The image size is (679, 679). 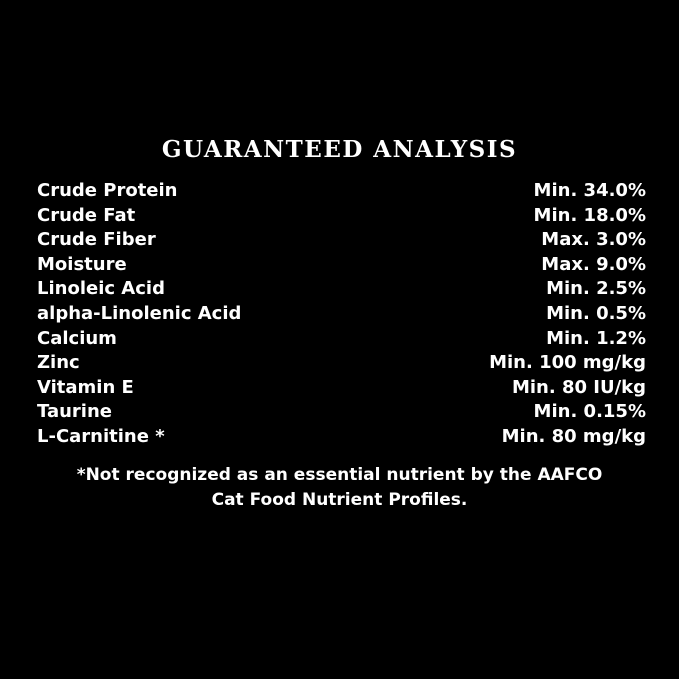 What do you see at coordinates (101, 436) in the screenshot?
I see `nutrient-name: L-Carnitine *` at bounding box center [101, 436].